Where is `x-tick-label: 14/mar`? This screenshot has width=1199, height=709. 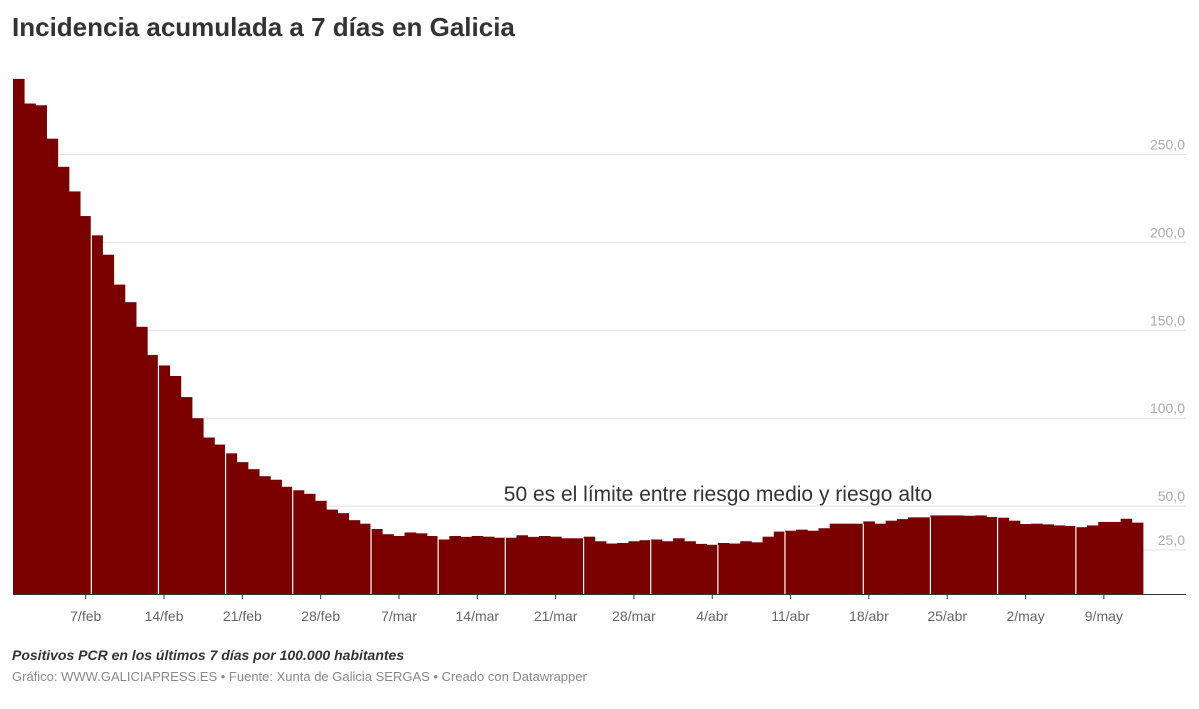 x-tick-label: 14/mar is located at coordinates (478, 616).